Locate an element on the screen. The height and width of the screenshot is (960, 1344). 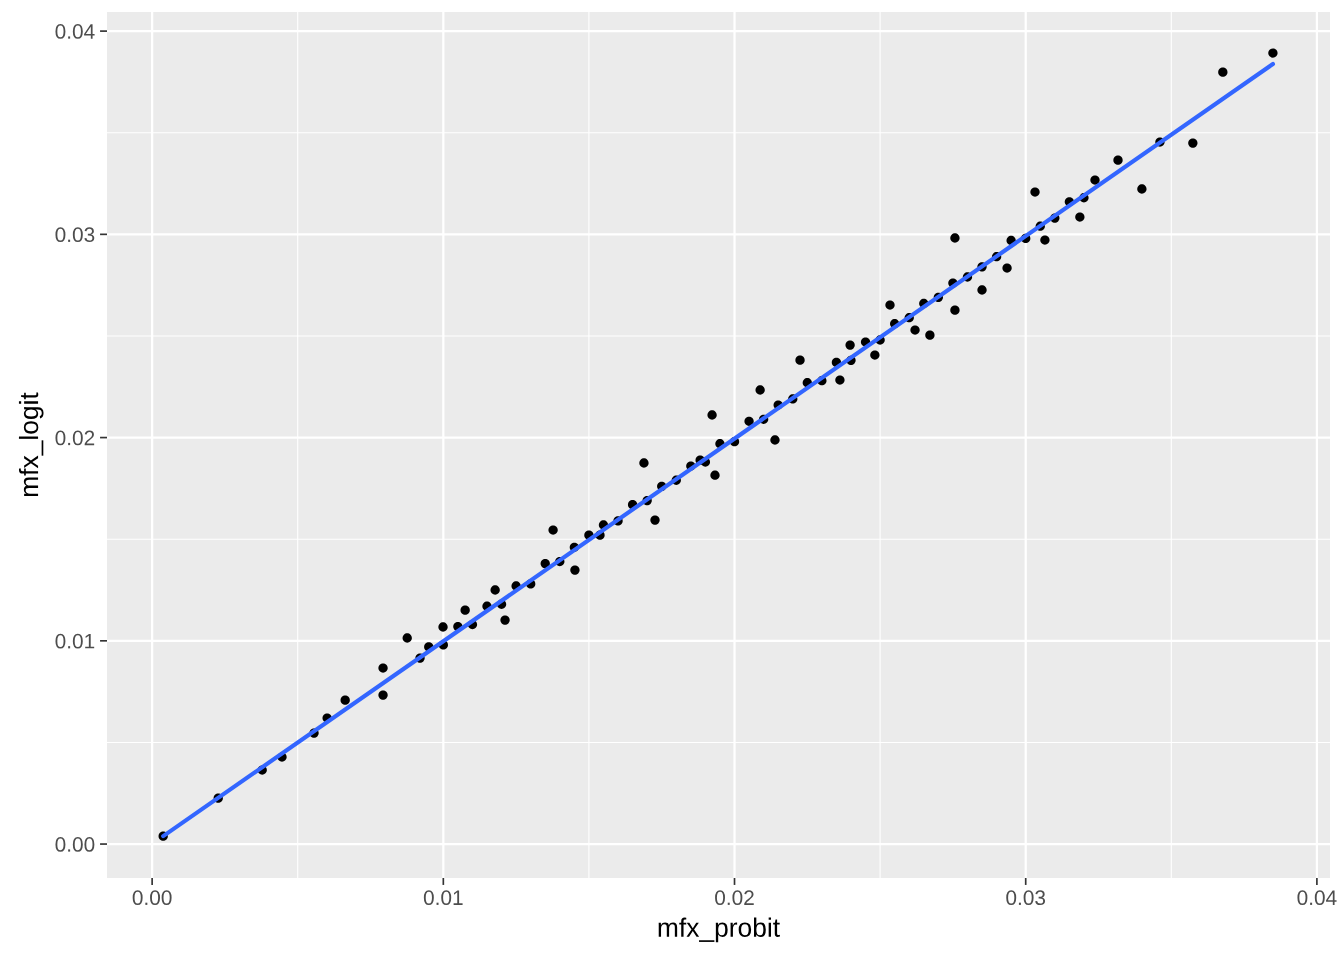
x-tick-label: 0.00 is located at coordinates (152, 898).